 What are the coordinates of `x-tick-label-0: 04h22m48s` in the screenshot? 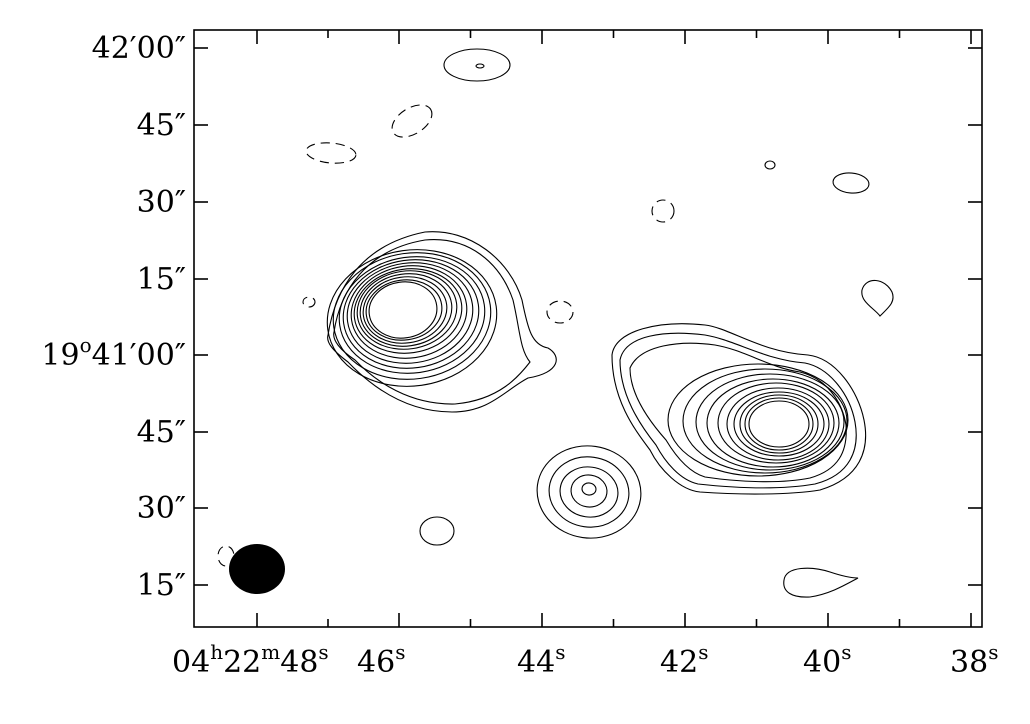 It's located at (250, 660).